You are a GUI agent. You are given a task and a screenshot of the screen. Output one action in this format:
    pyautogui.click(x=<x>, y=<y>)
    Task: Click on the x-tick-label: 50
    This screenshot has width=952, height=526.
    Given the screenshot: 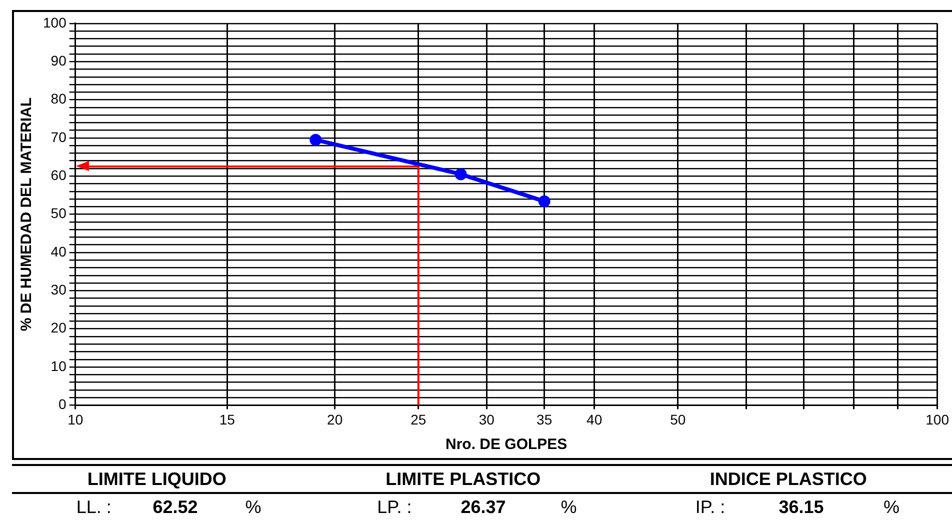 What is the action you would take?
    pyautogui.click(x=678, y=419)
    